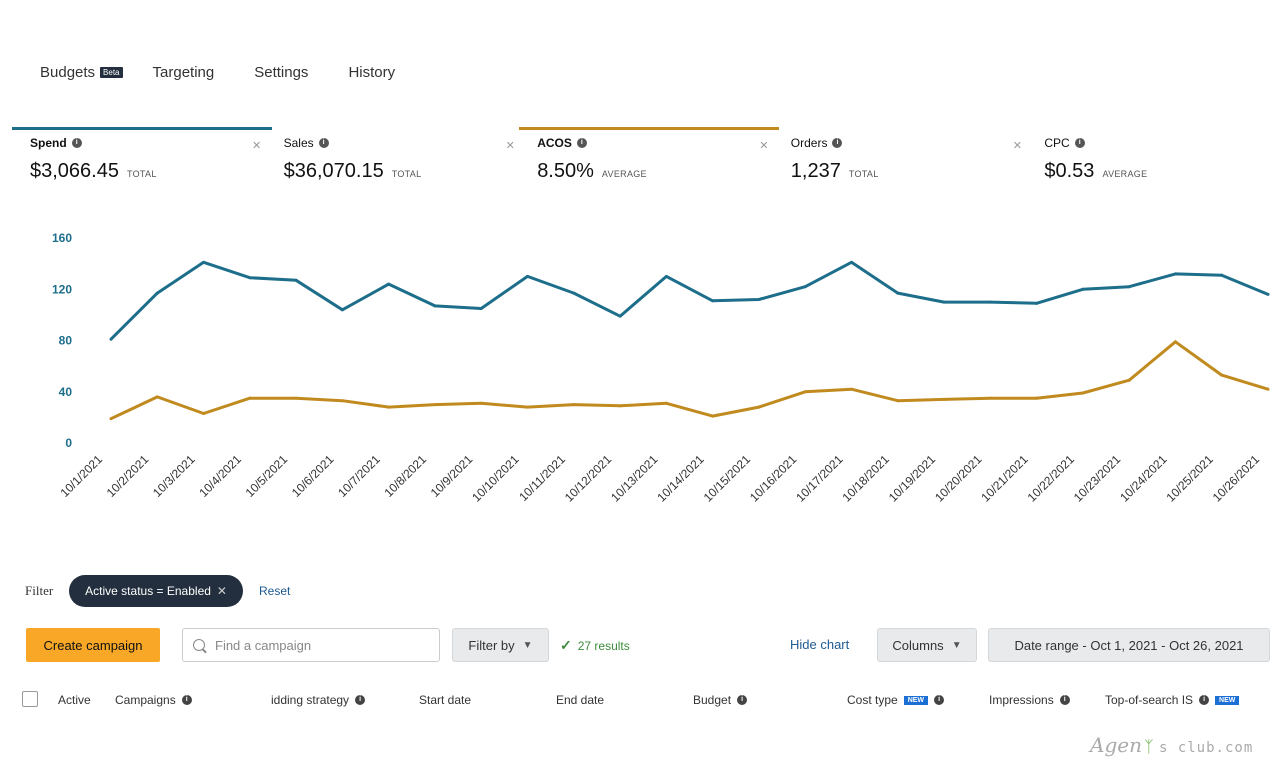  I want to click on columns-dropdown: Columns ▼, so click(927, 645).